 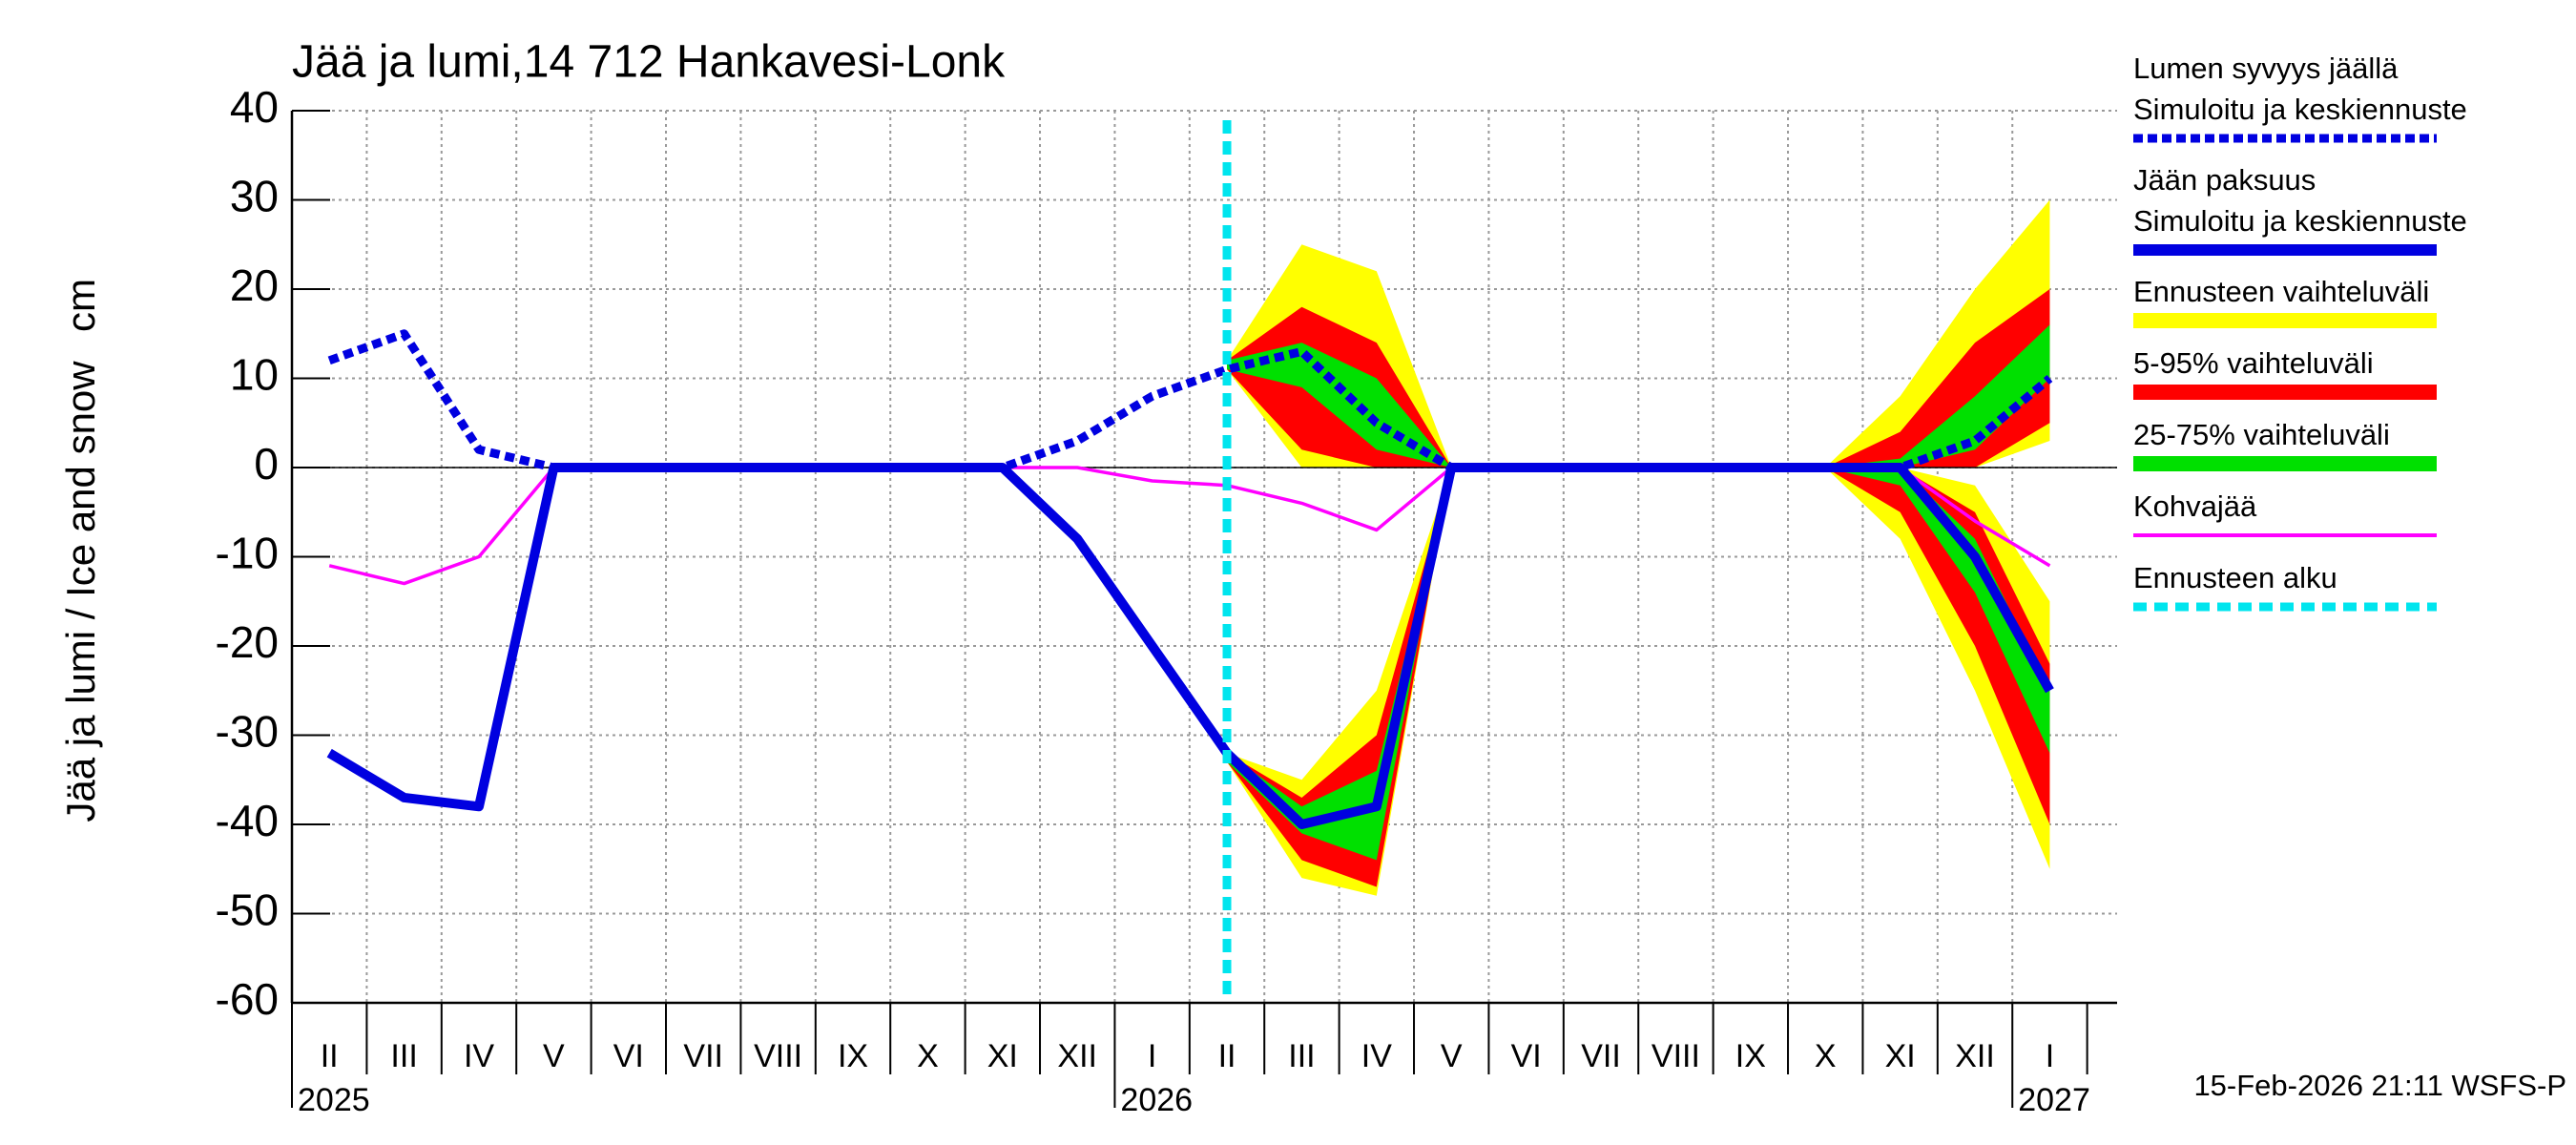 What do you see at coordinates (1156, 1100) in the screenshot?
I see `year-label: 2026` at bounding box center [1156, 1100].